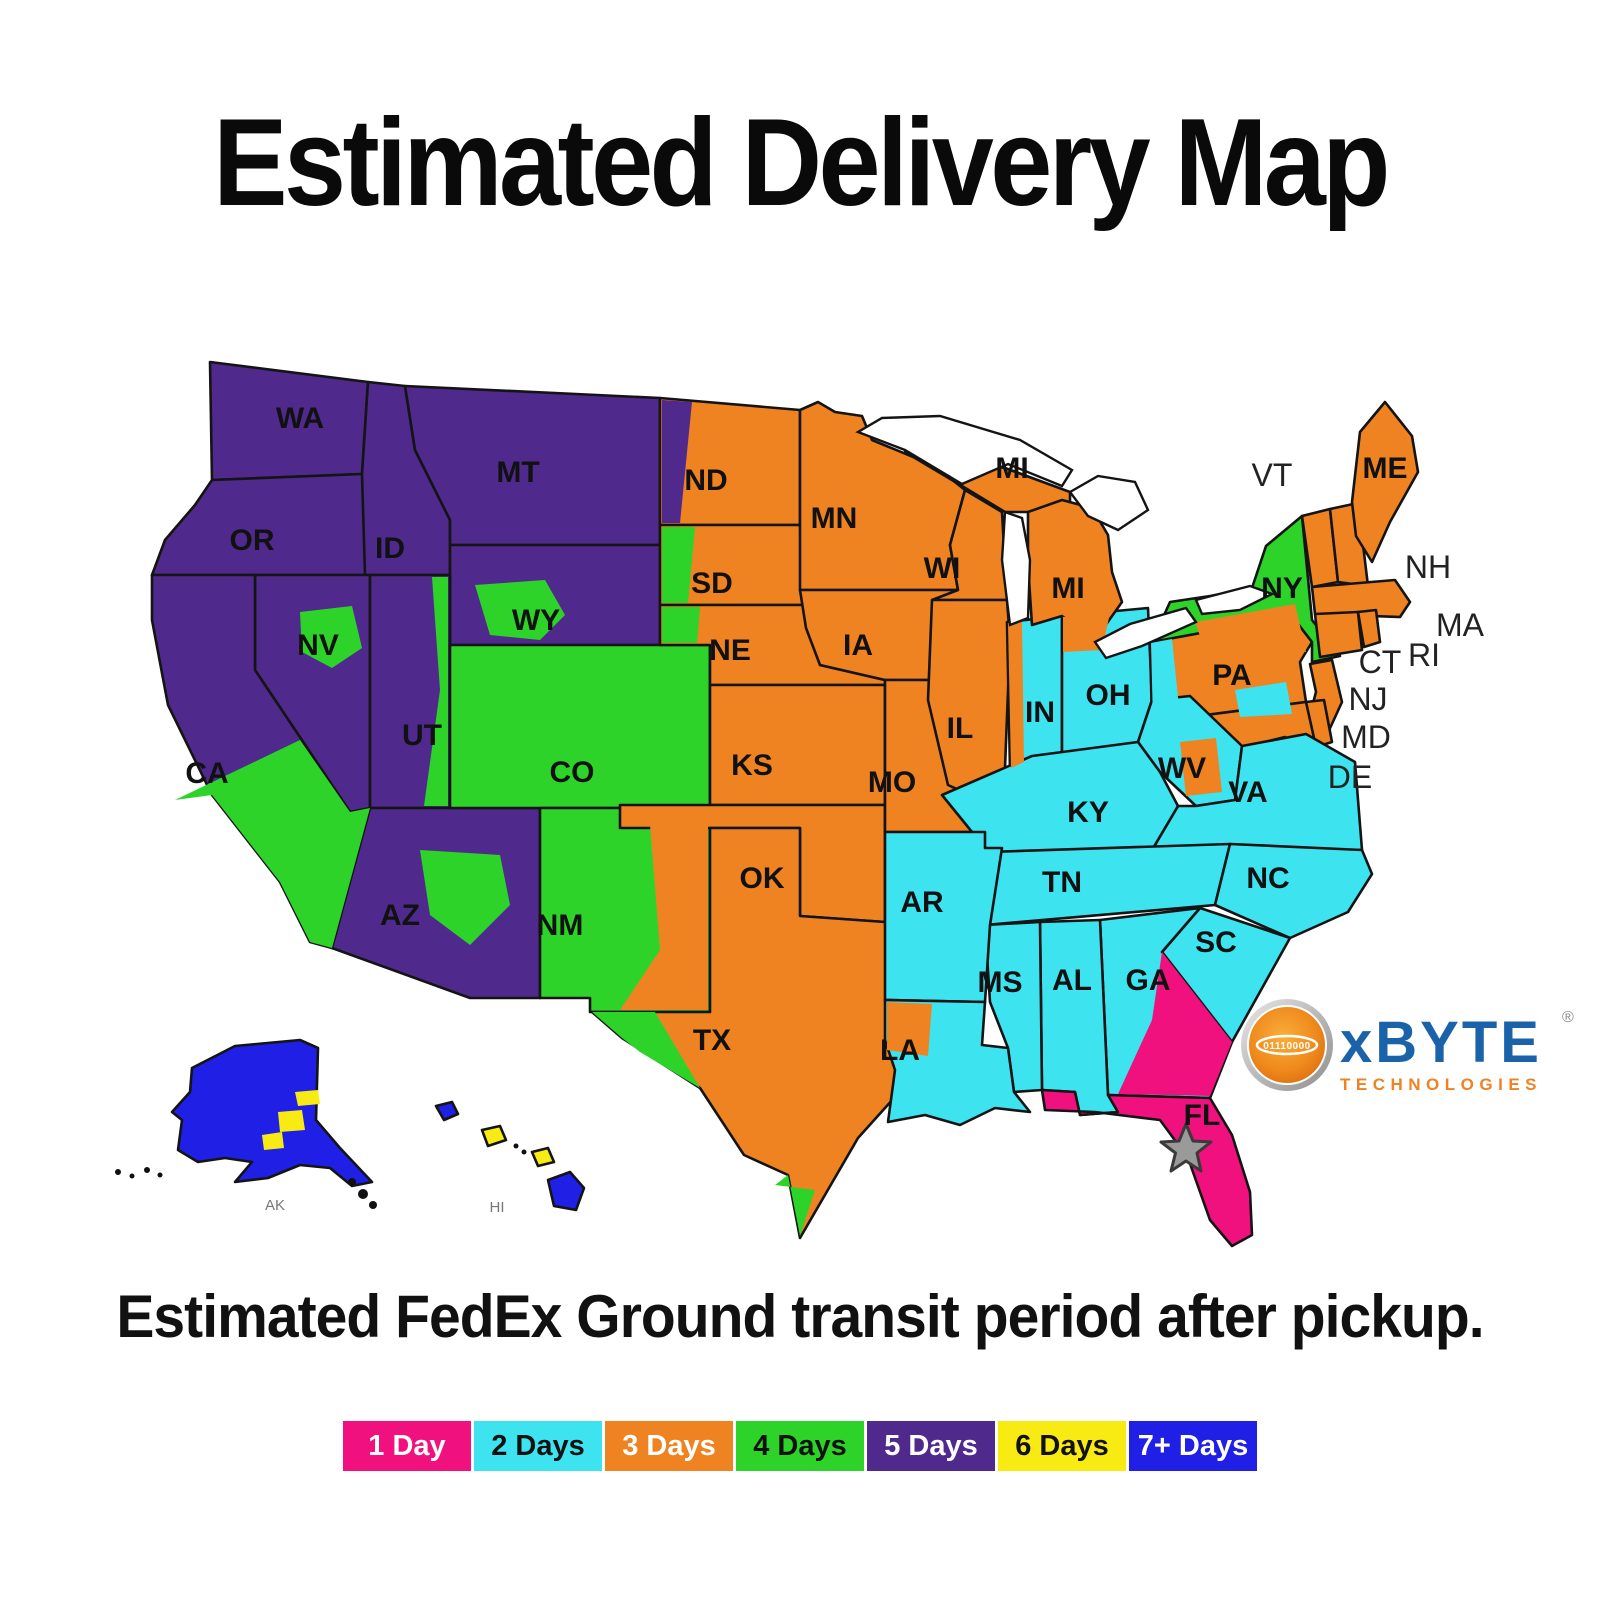 The width and height of the screenshot is (1600, 1600). Describe the element at coordinates (1062, 882) in the screenshot. I see `state-label-TN: TN` at that location.